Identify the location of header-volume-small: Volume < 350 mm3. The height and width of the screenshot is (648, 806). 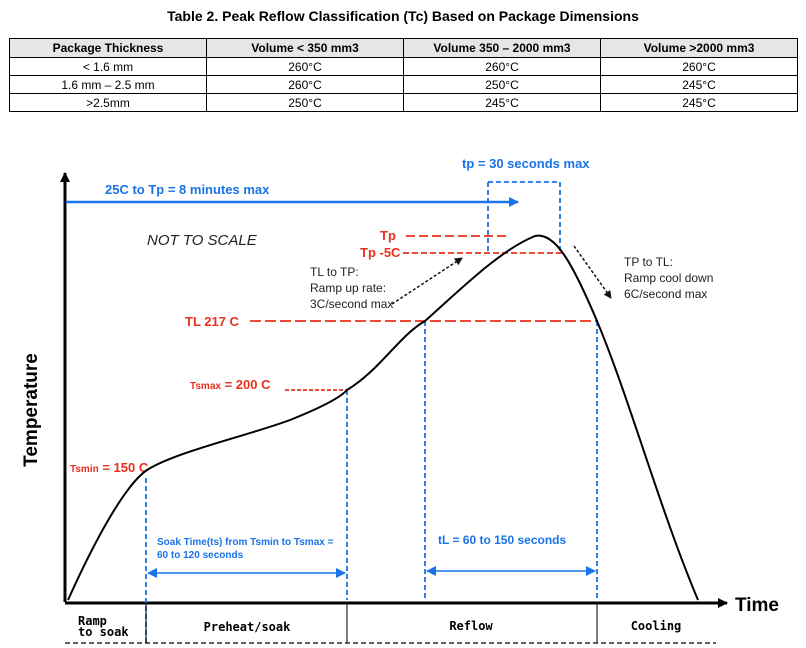
(305, 48).